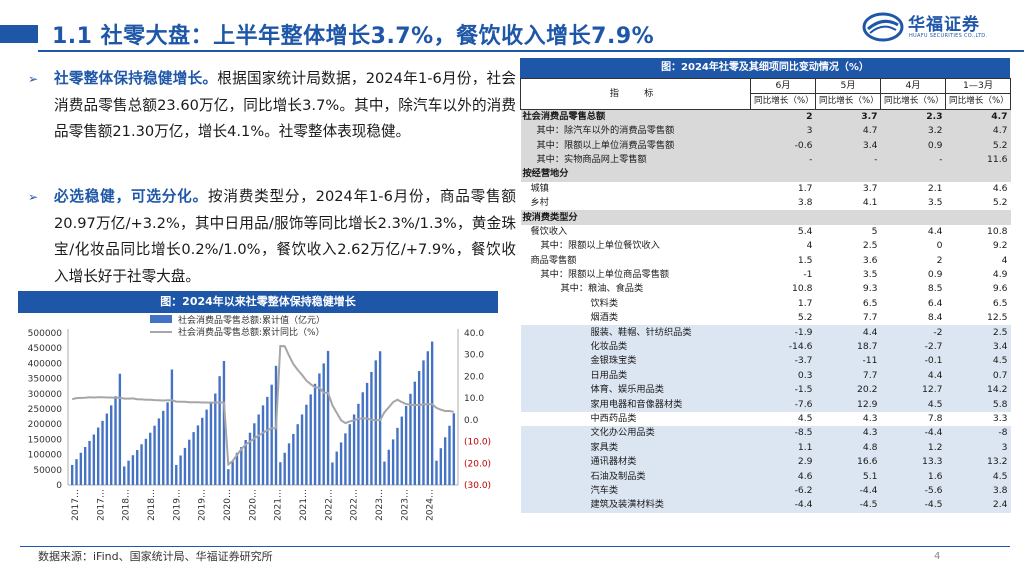 The image size is (1024, 576). What do you see at coordinates (935, 418) in the screenshot?
I see `row-value: 7.8` at bounding box center [935, 418].